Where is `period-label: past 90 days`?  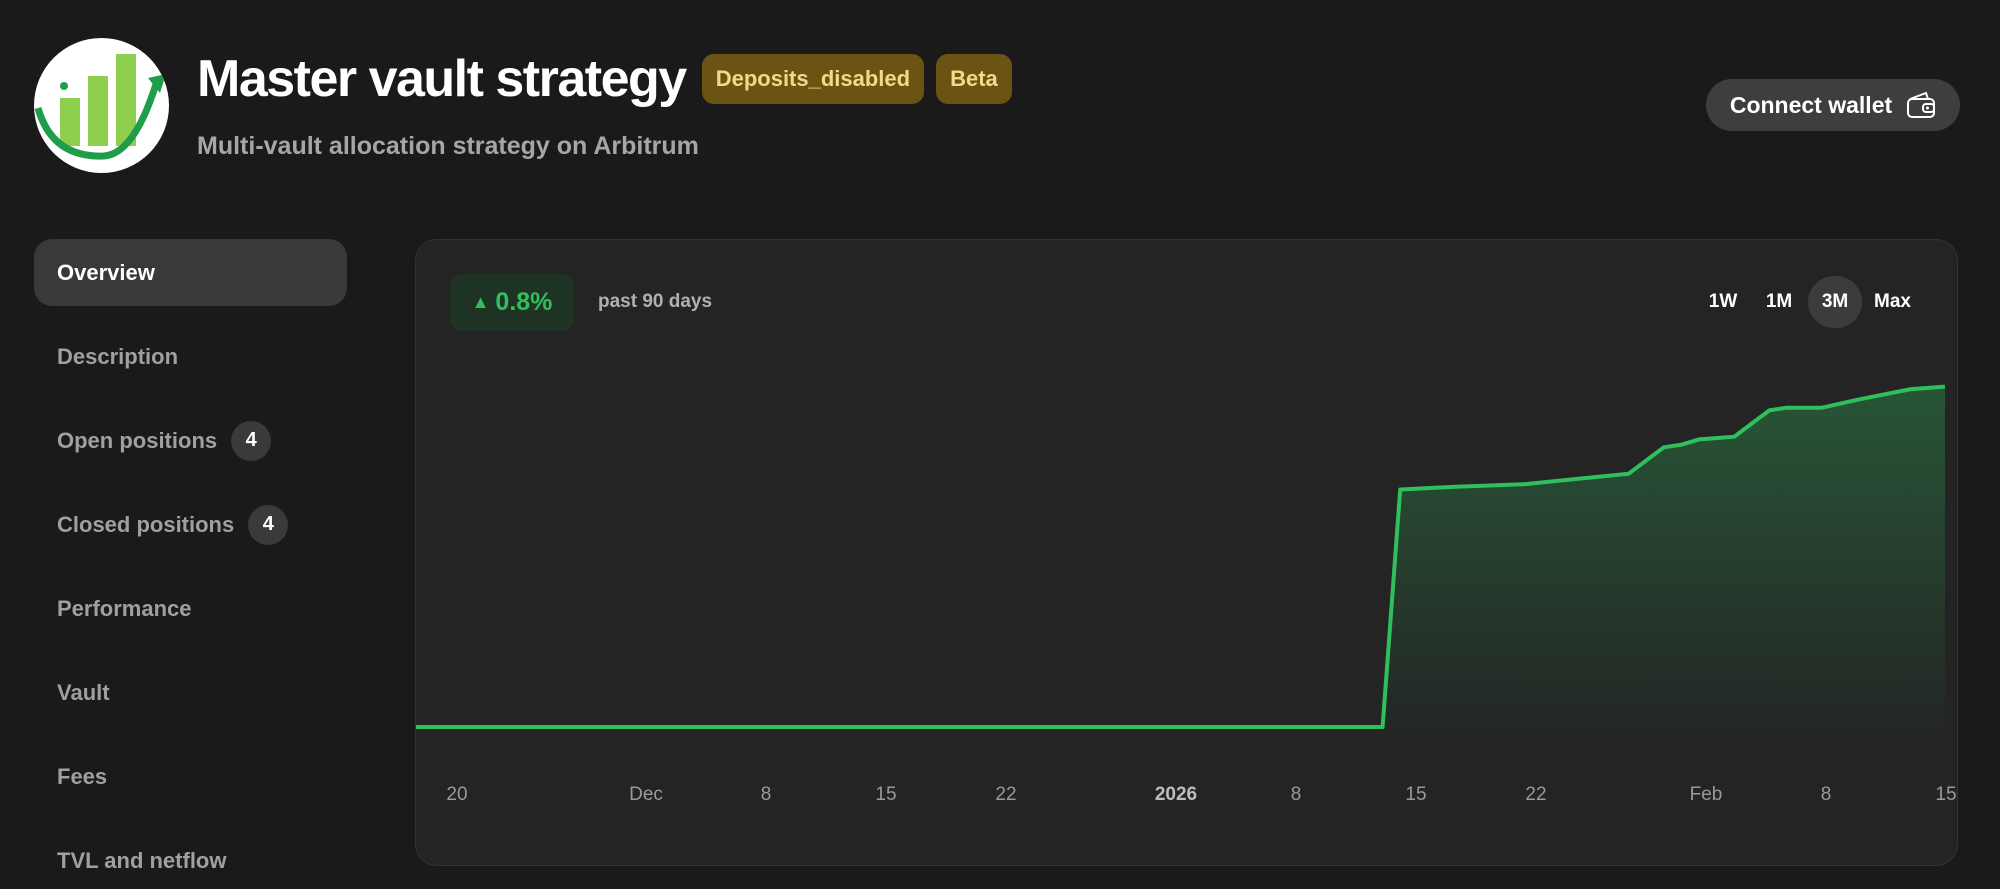 period-label: past 90 days is located at coordinates (655, 301).